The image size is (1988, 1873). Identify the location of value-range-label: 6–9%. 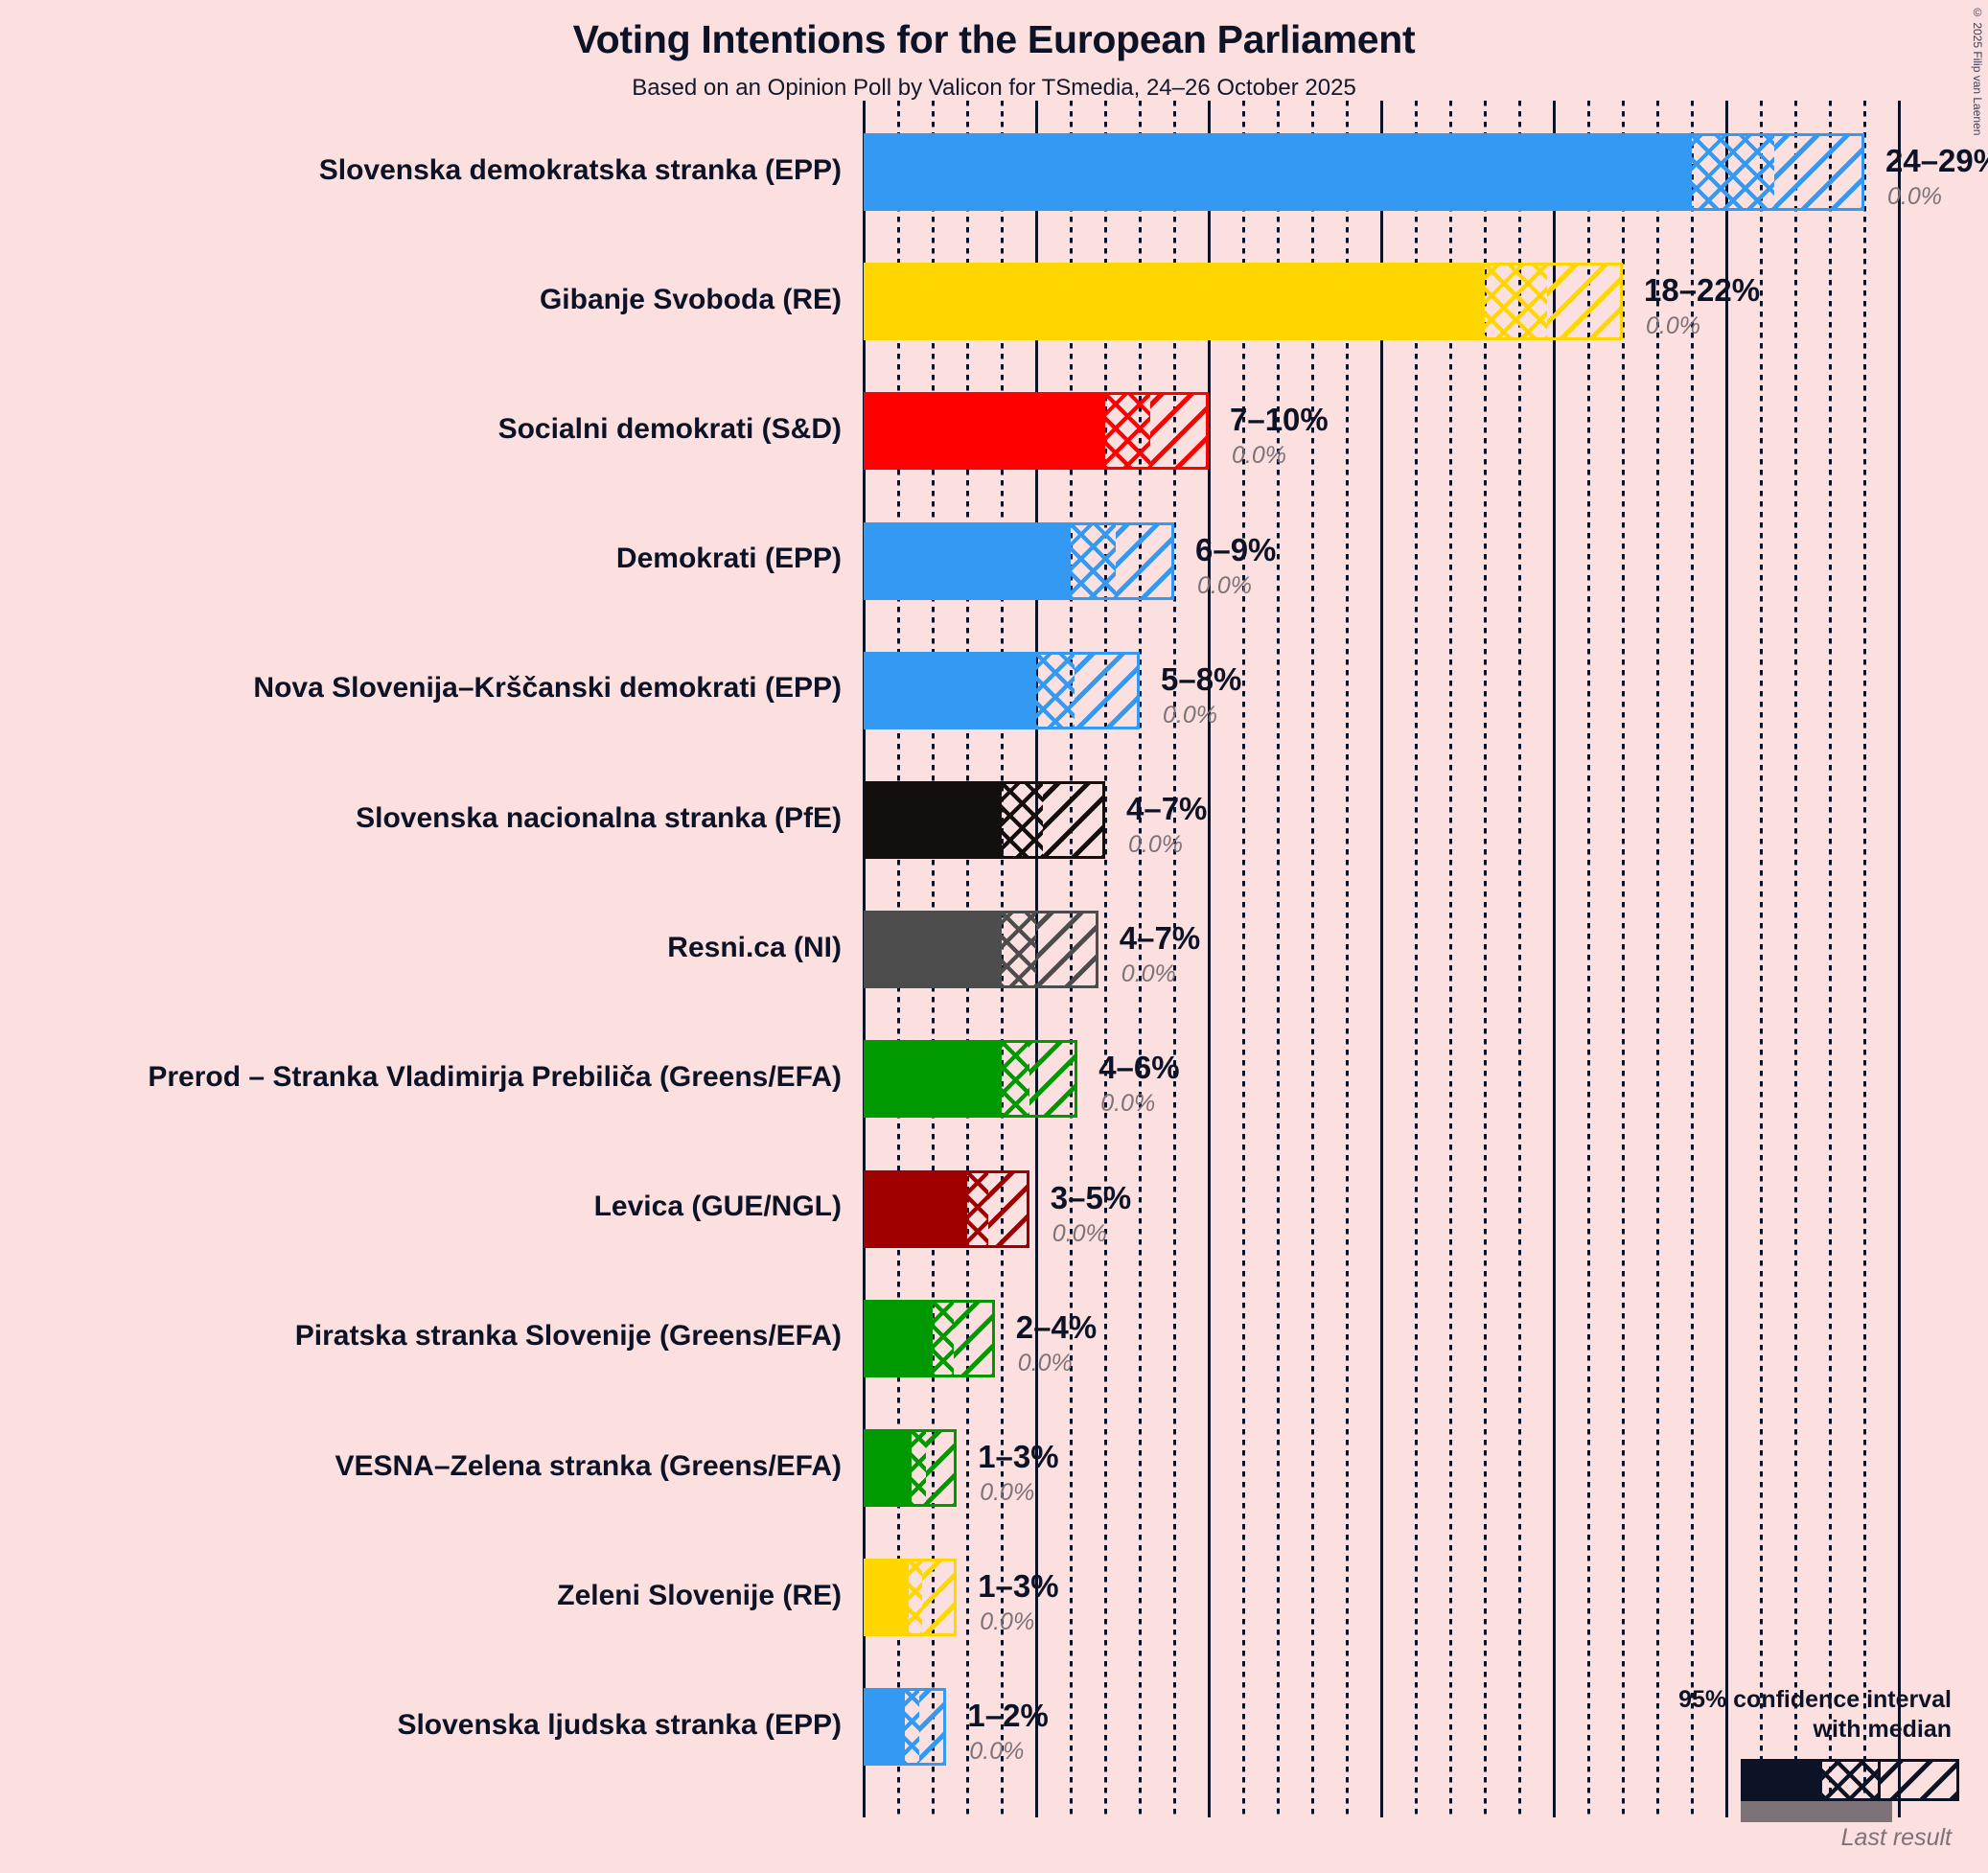
(1236, 549).